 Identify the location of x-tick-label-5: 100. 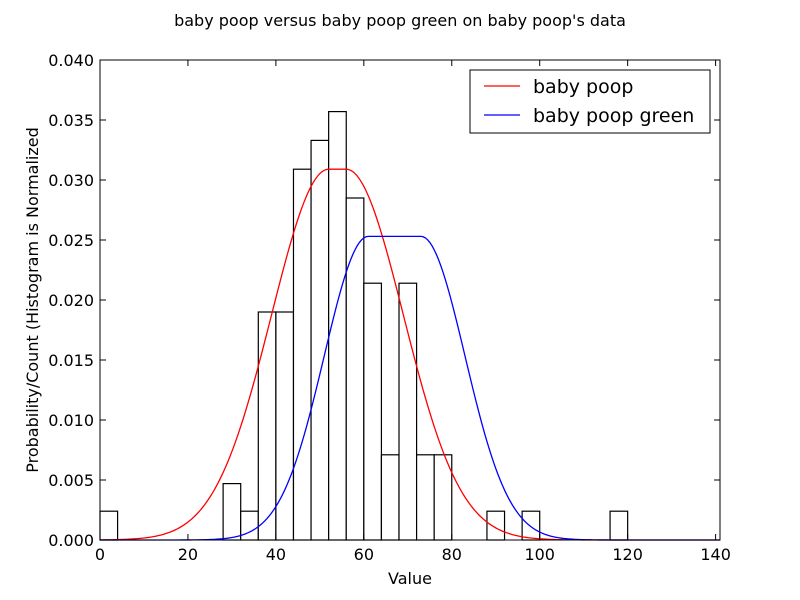
(539, 554).